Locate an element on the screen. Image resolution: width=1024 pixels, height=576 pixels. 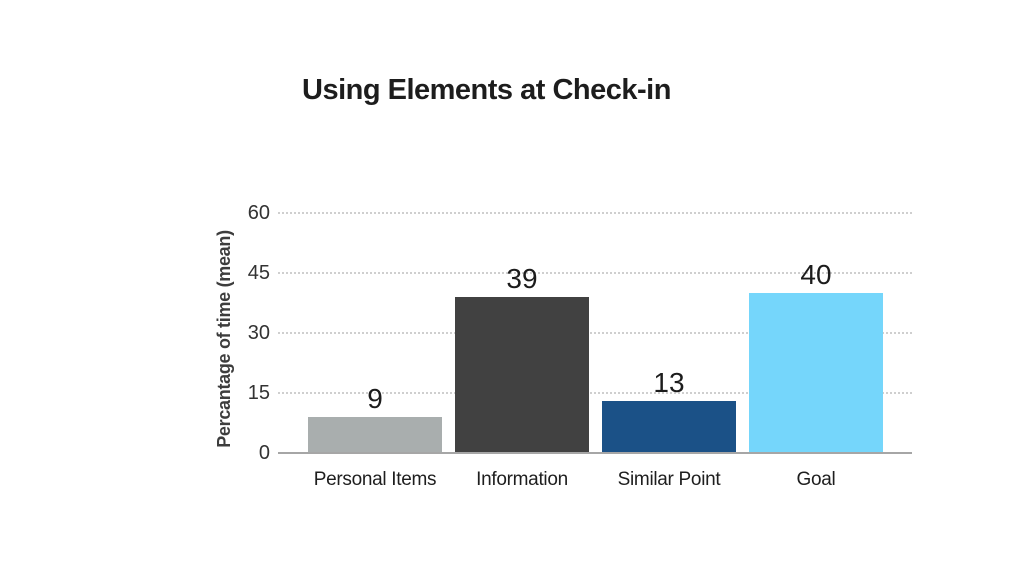
value-label-information: 39 is located at coordinates (522, 278).